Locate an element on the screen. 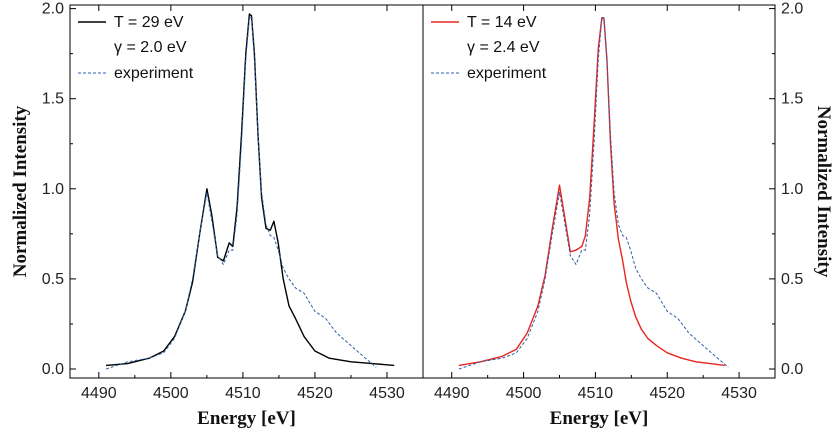  legend-label-gamma: γ = 2.4 eV is located at coordinates (503, 47).